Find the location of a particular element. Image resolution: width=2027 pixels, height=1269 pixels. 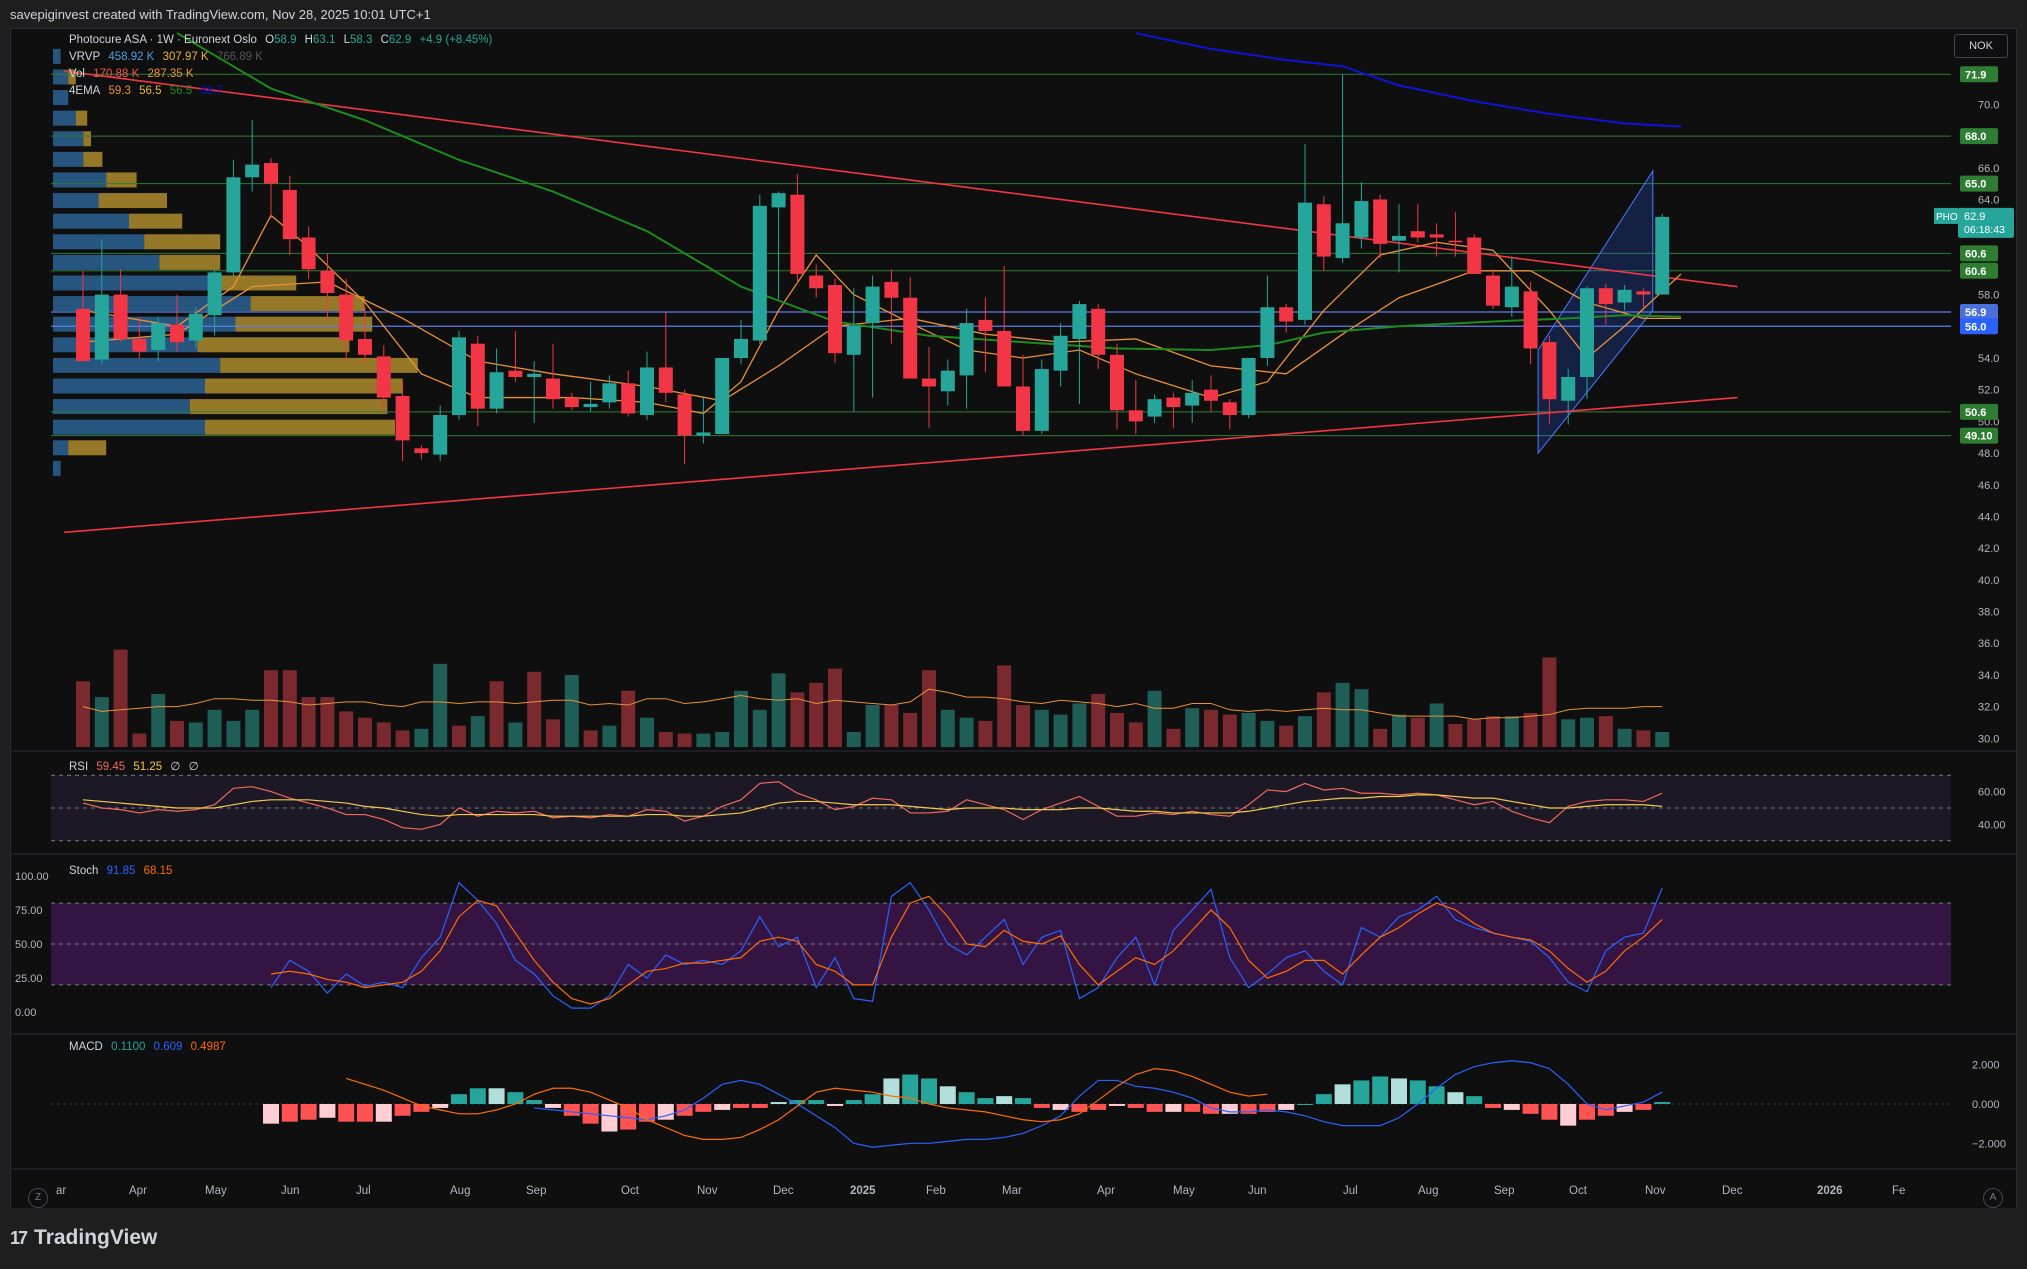

vrvp-legend: VRVP 458.92 K 307.97 K 766.89 K is located at coordinates (168, 57).